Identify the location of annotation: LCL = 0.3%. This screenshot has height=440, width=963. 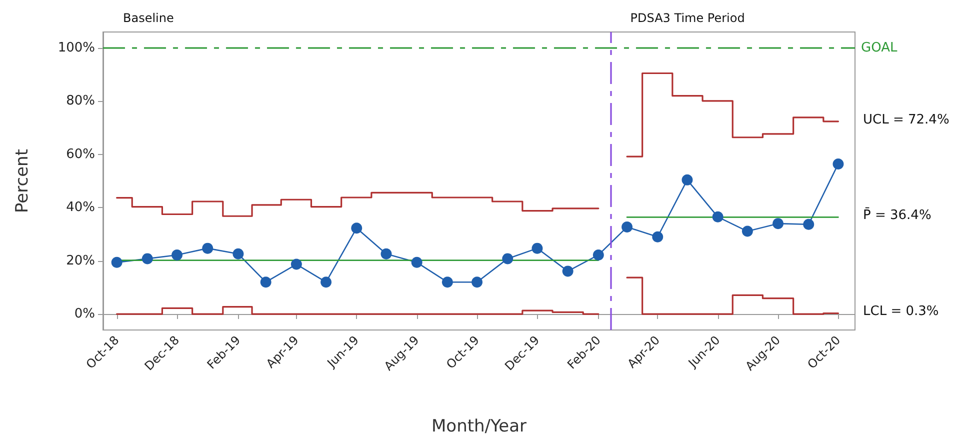
(901, 312).